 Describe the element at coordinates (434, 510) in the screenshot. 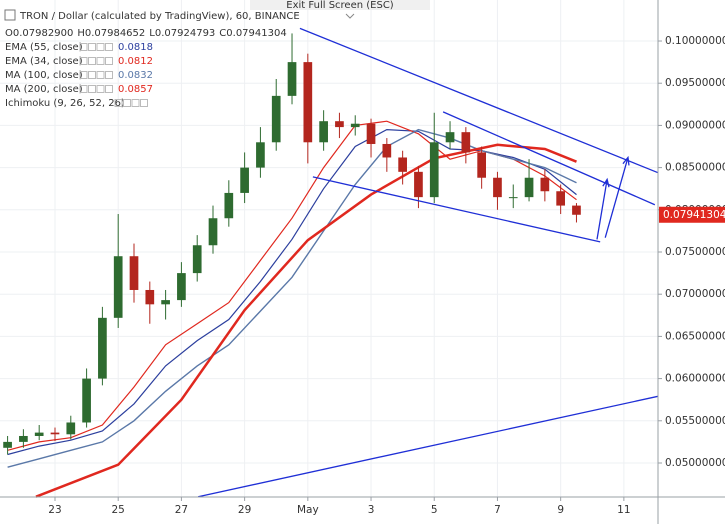

I see `x-tick-label: 5` at that location.